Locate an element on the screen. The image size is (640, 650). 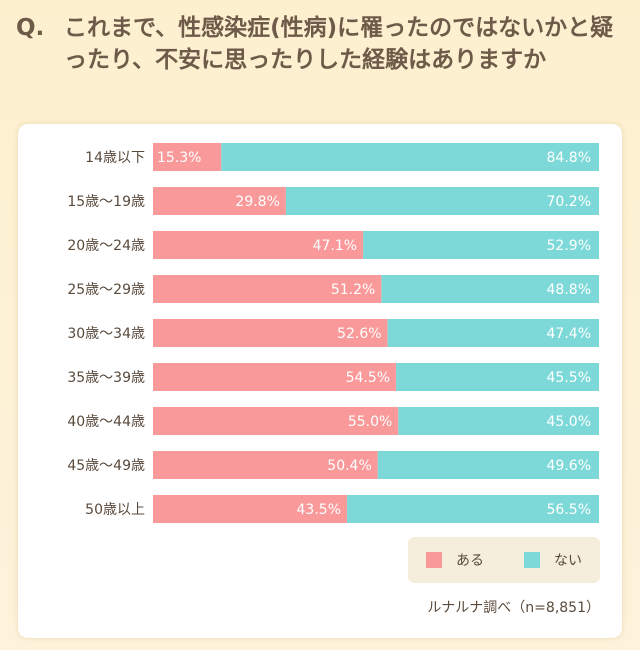
value-label-yes: 50.4% is located at coordinates (349, 466).